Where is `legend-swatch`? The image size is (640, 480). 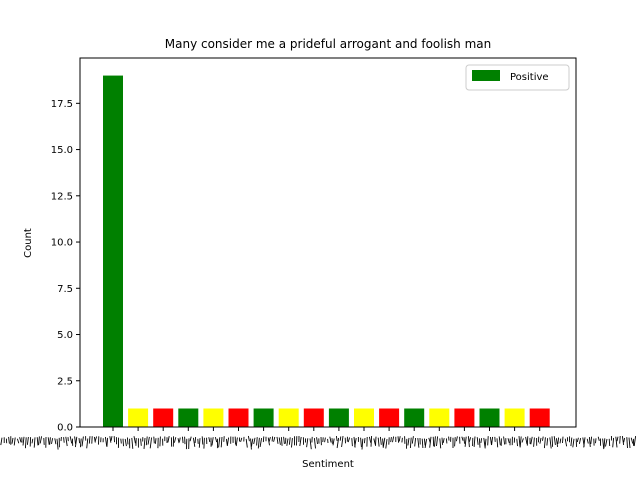 legend-swatch is located at coordinates (486, 75).